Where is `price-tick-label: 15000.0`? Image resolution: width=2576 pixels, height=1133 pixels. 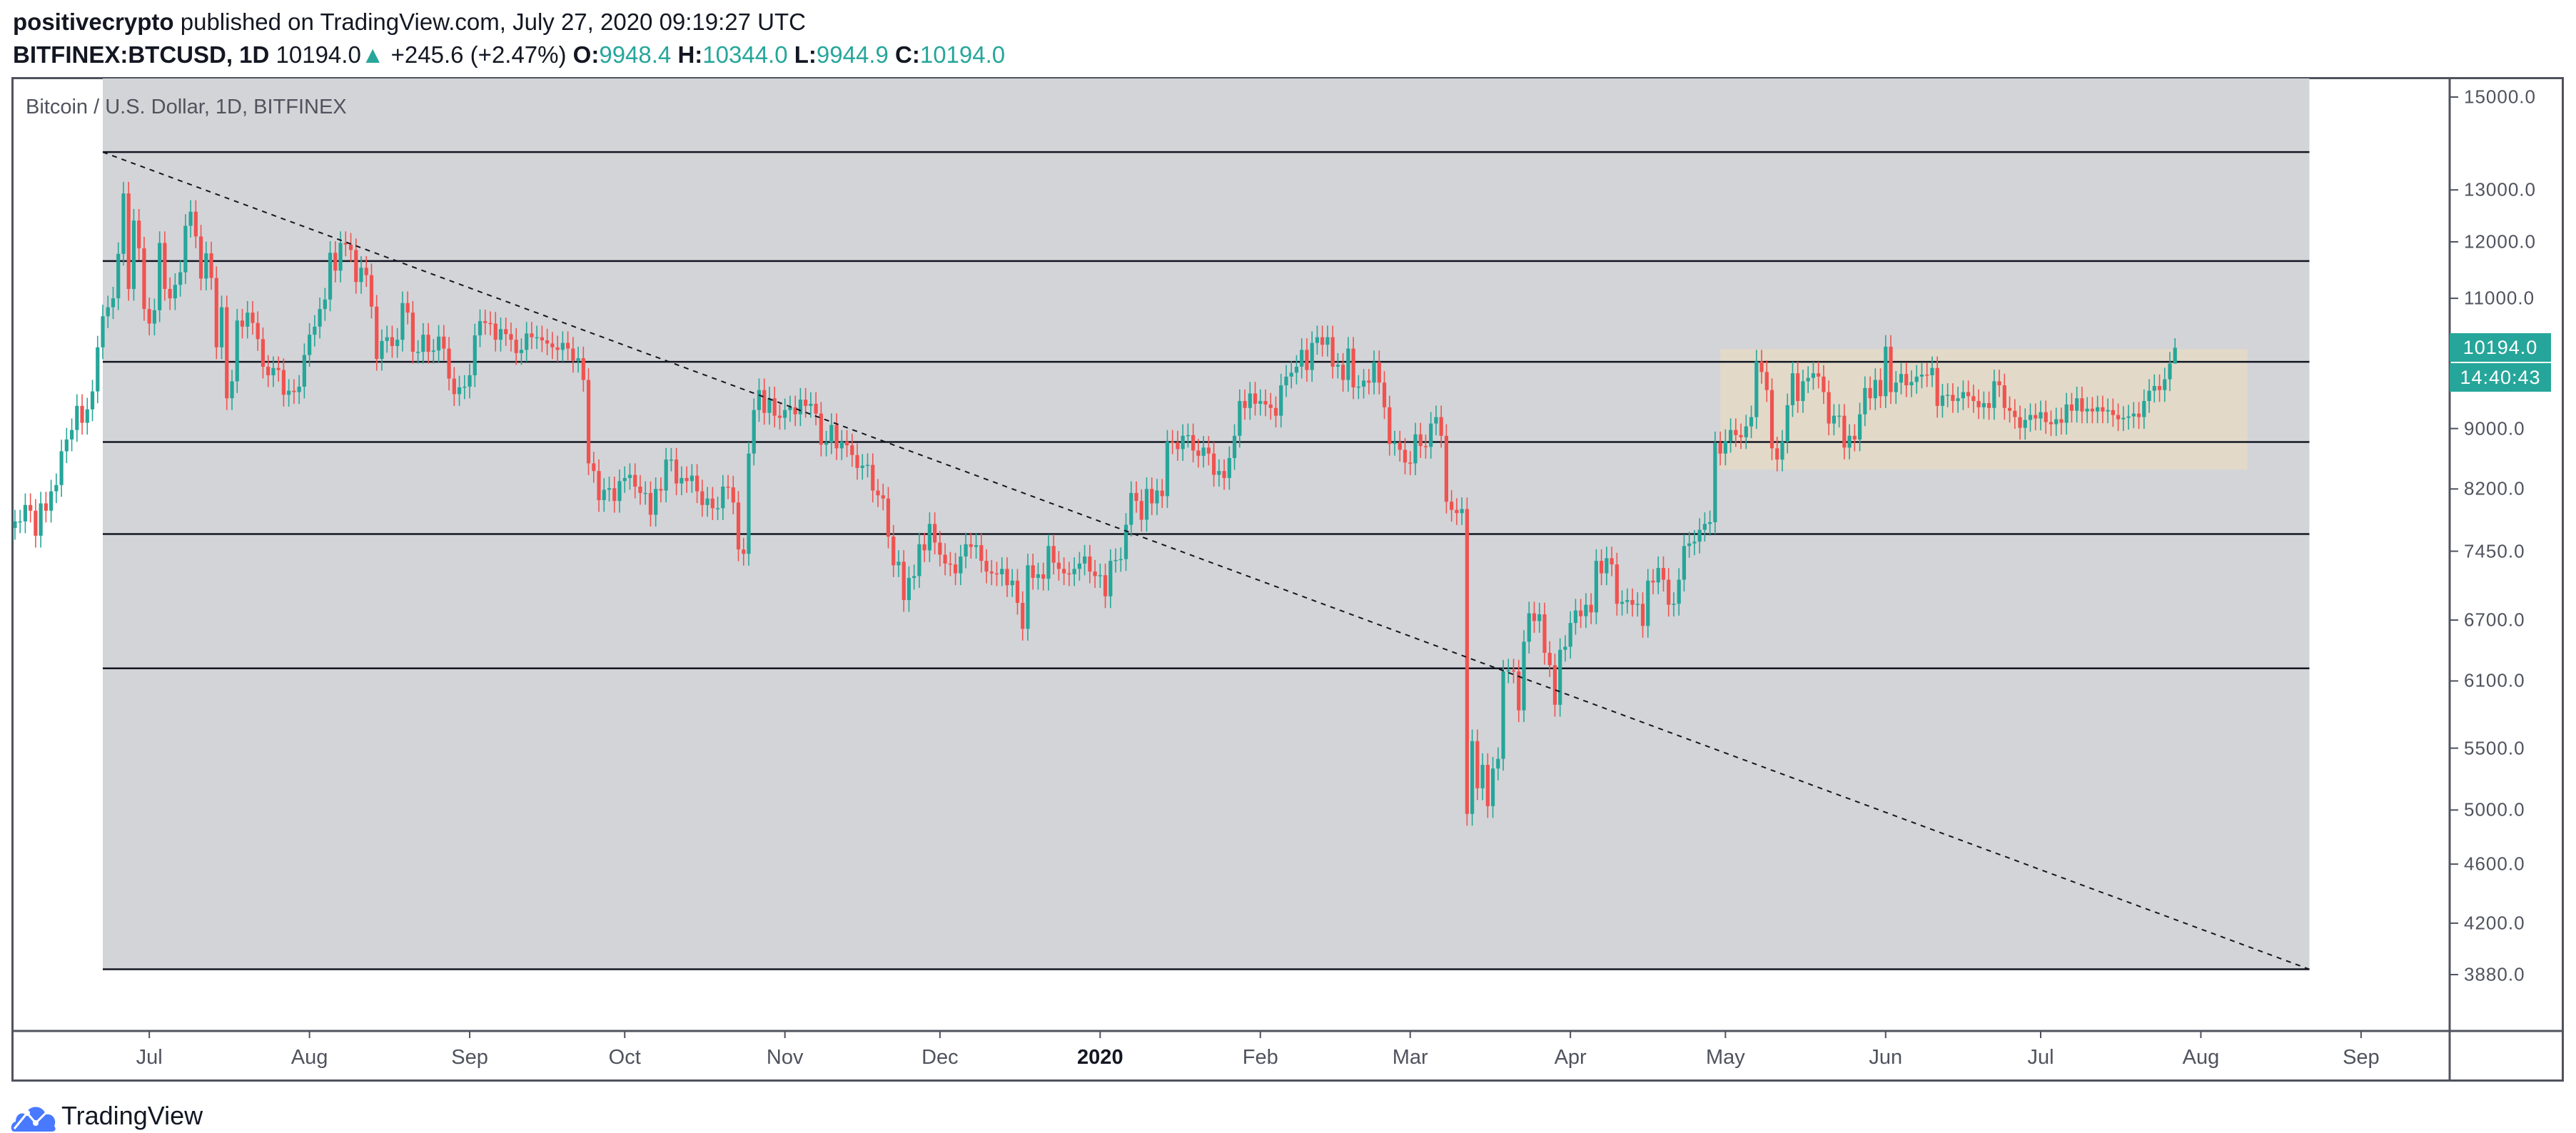
price-tick-label: 15000.0 is located at coordinates (2500, 97).